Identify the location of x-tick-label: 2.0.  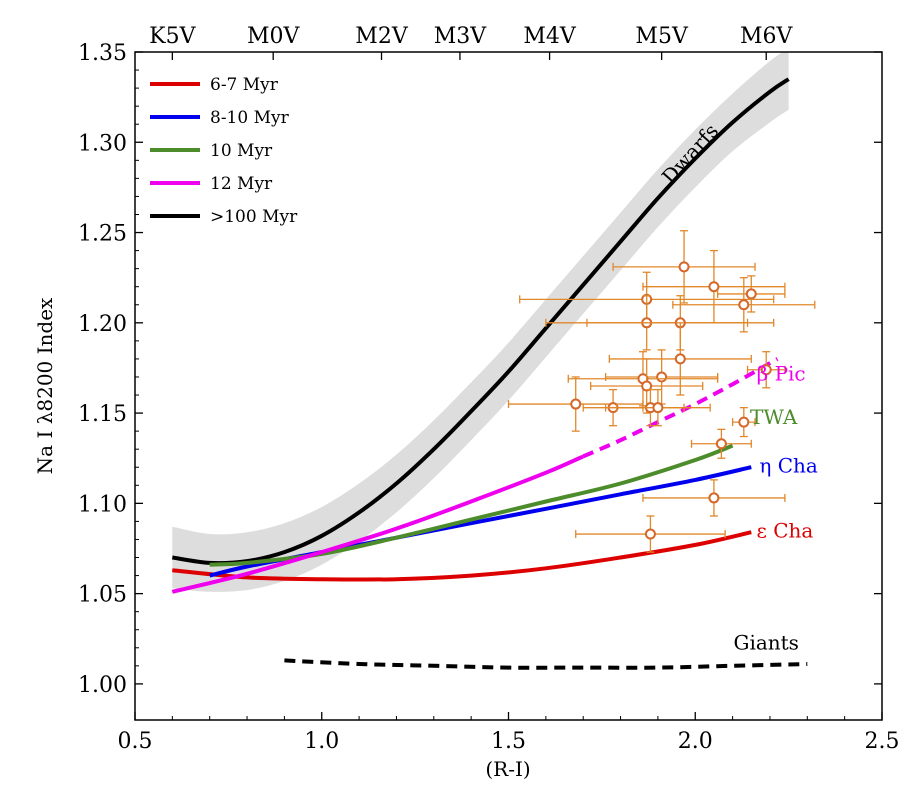
(695, 741).